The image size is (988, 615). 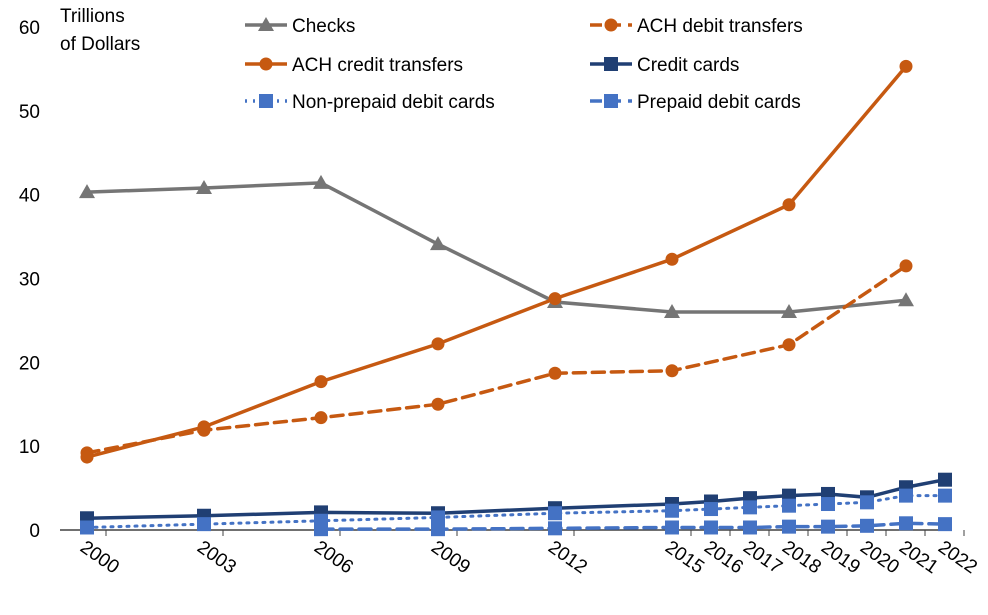 I want to click on x-tick-label: 2006, so click(x=333, y=557).